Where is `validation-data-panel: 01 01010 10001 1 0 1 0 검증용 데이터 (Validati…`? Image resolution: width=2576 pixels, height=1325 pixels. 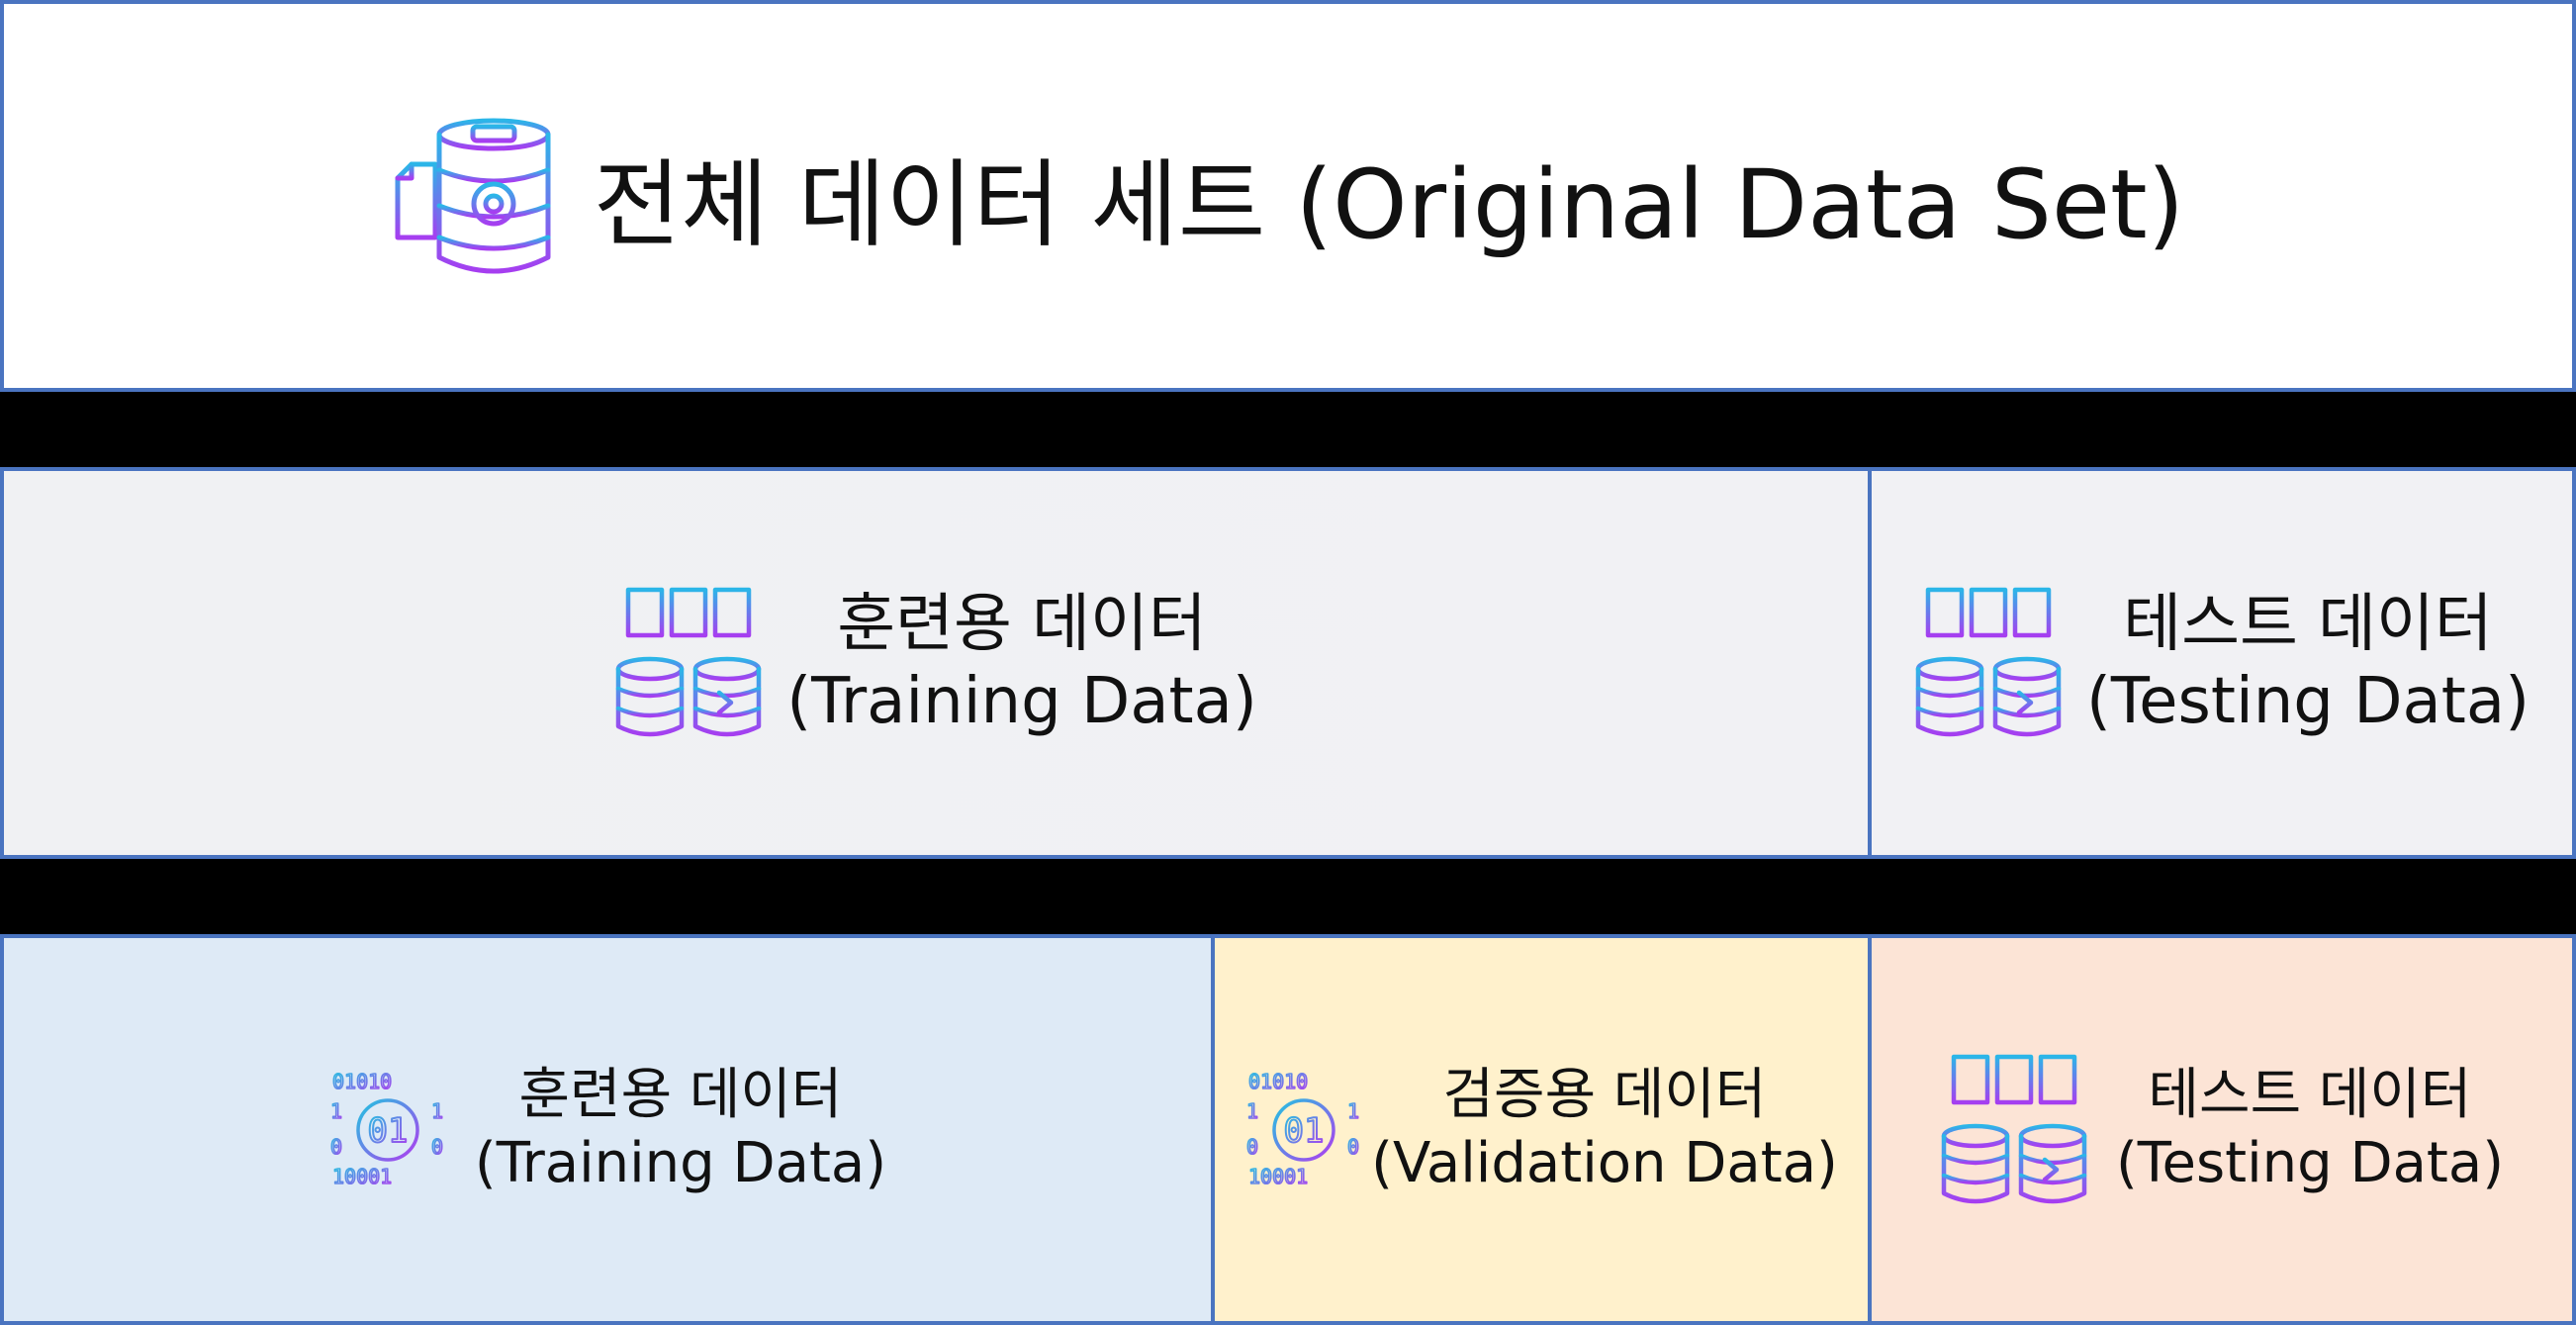
validation-data-panel: 01 01010 10001 1 0 1 0 검증용 데이터 (Validati… is located at coordinates (1541, 1129).